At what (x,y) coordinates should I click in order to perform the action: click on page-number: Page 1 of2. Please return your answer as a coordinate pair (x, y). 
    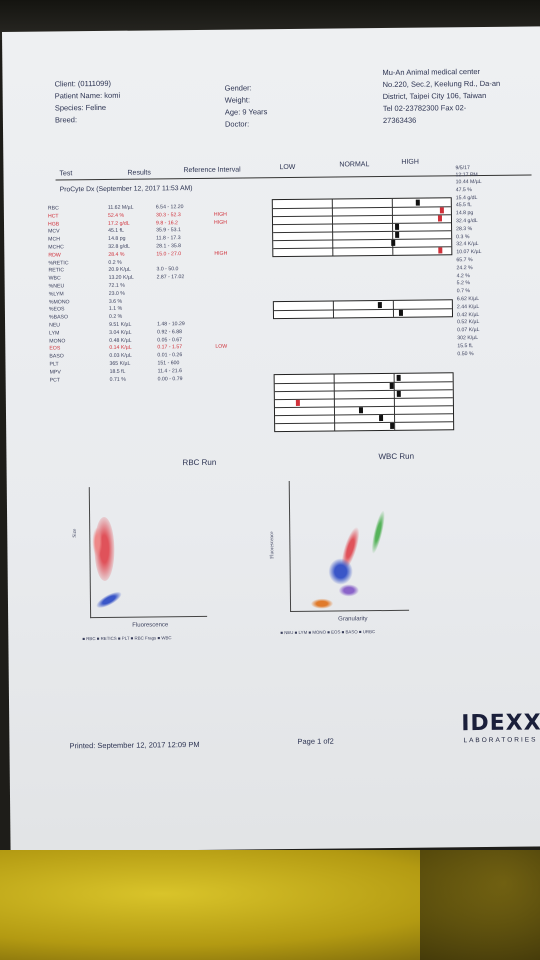
    Looking at the image, I should click on (315, 741).